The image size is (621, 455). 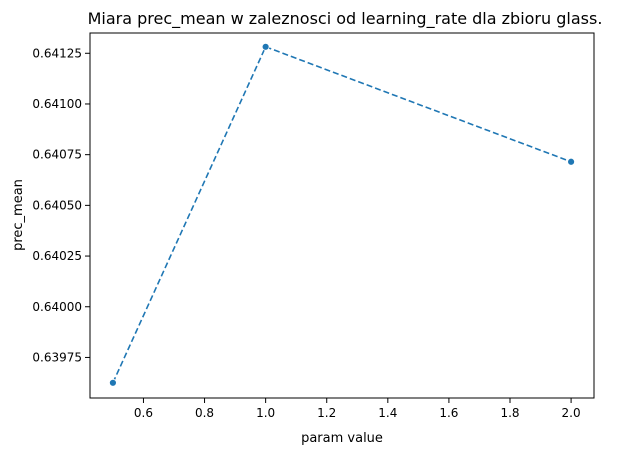 What do you see at coordinates (143, 413) in the screenshot?
I see `x-tick-label: 0.6` at bounding box center [143, 413].